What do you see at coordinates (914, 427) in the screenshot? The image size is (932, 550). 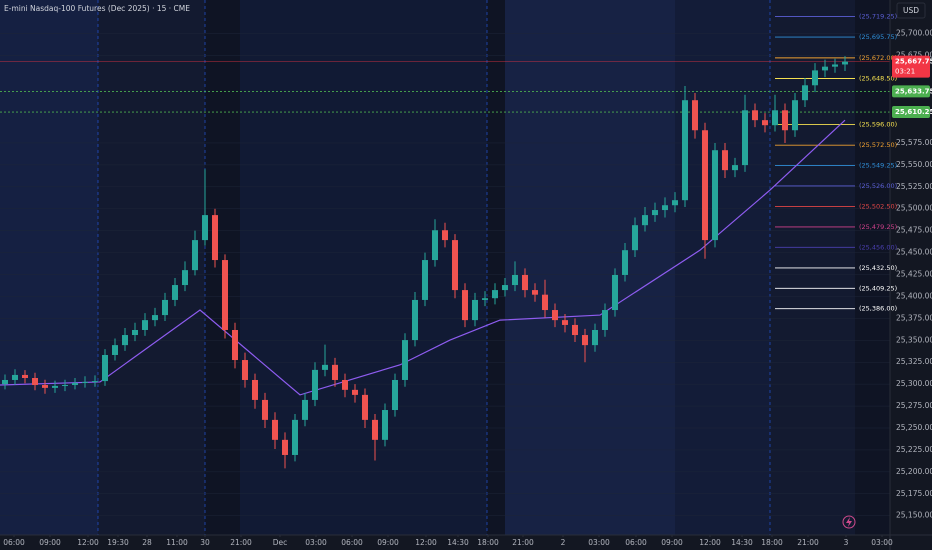 I see `y-tick-label: 25,250.00` at bounding box center [914, 427].